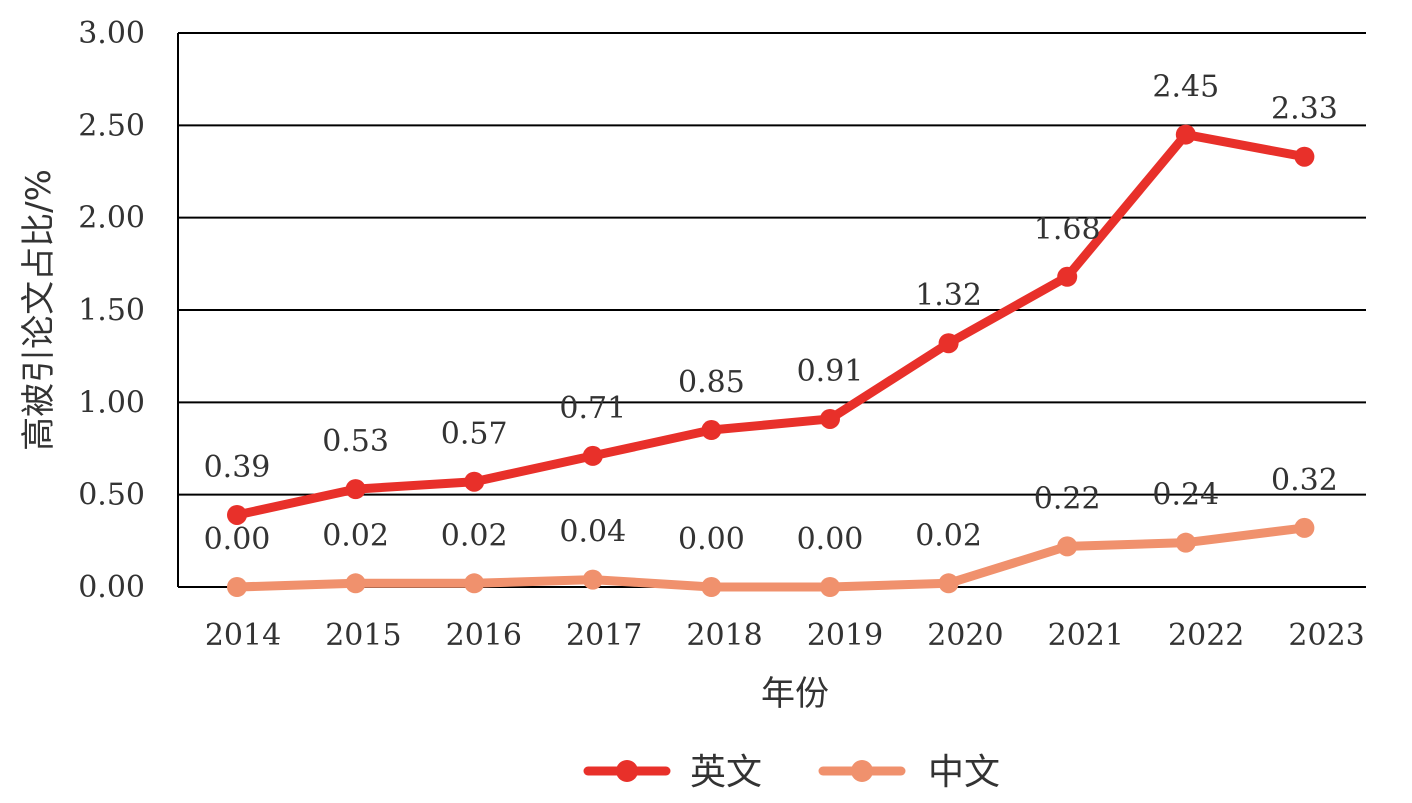 Image resolution: width=1412 pixels, height=803 pixels. What do you see at coordinates (724, 635) in the screenshot?
I see `x-tick-label: 2018` at bounding box center [724, 635].